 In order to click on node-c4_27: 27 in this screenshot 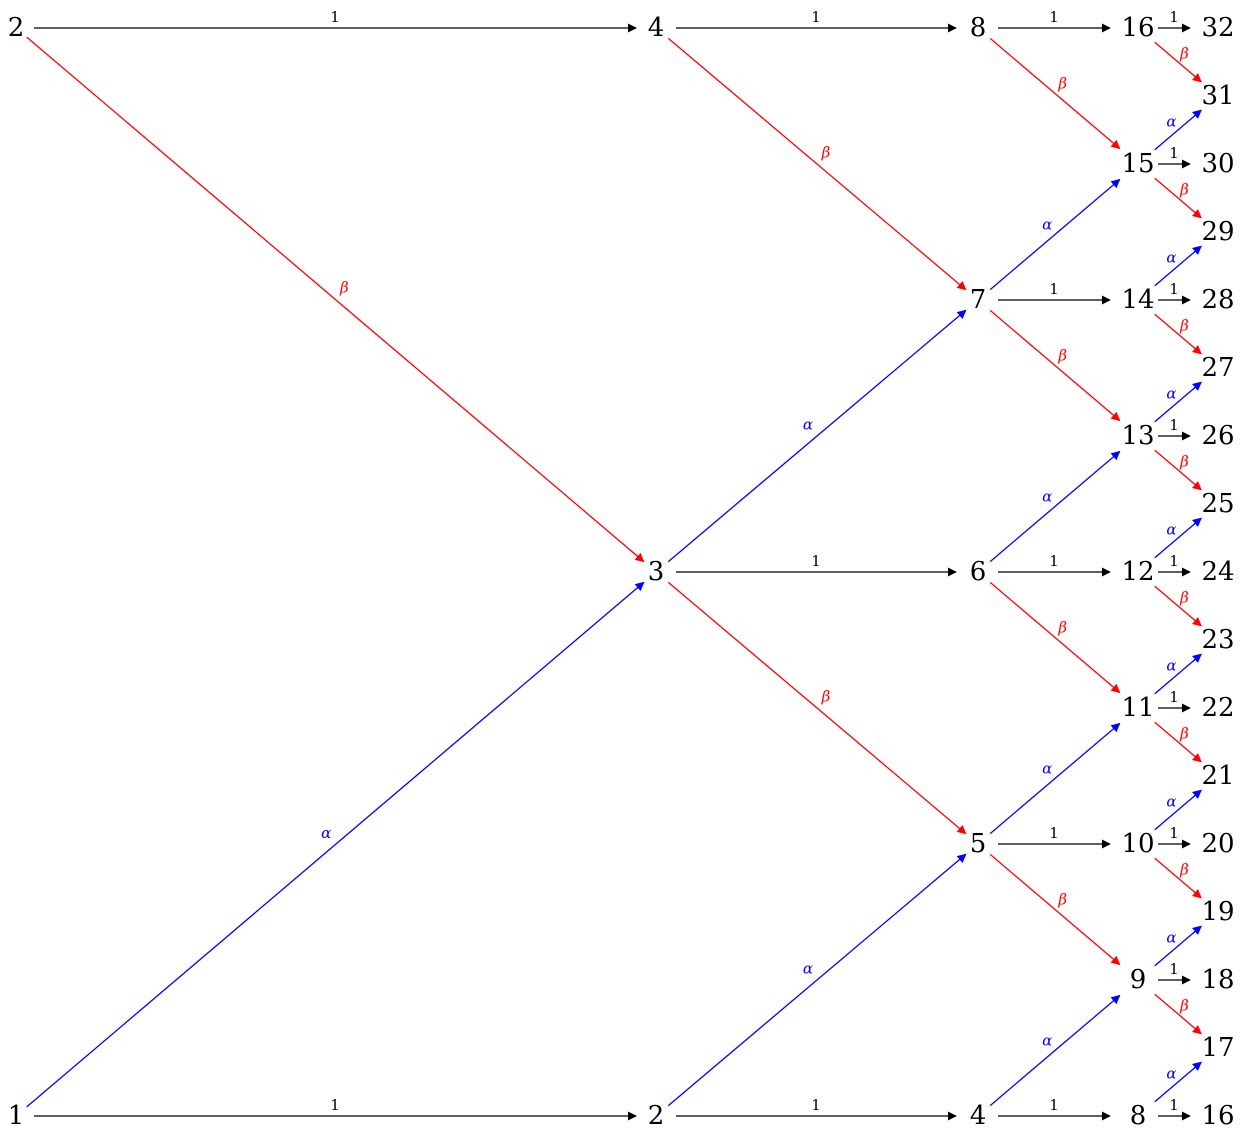, I will do `click(1217, 368)`.